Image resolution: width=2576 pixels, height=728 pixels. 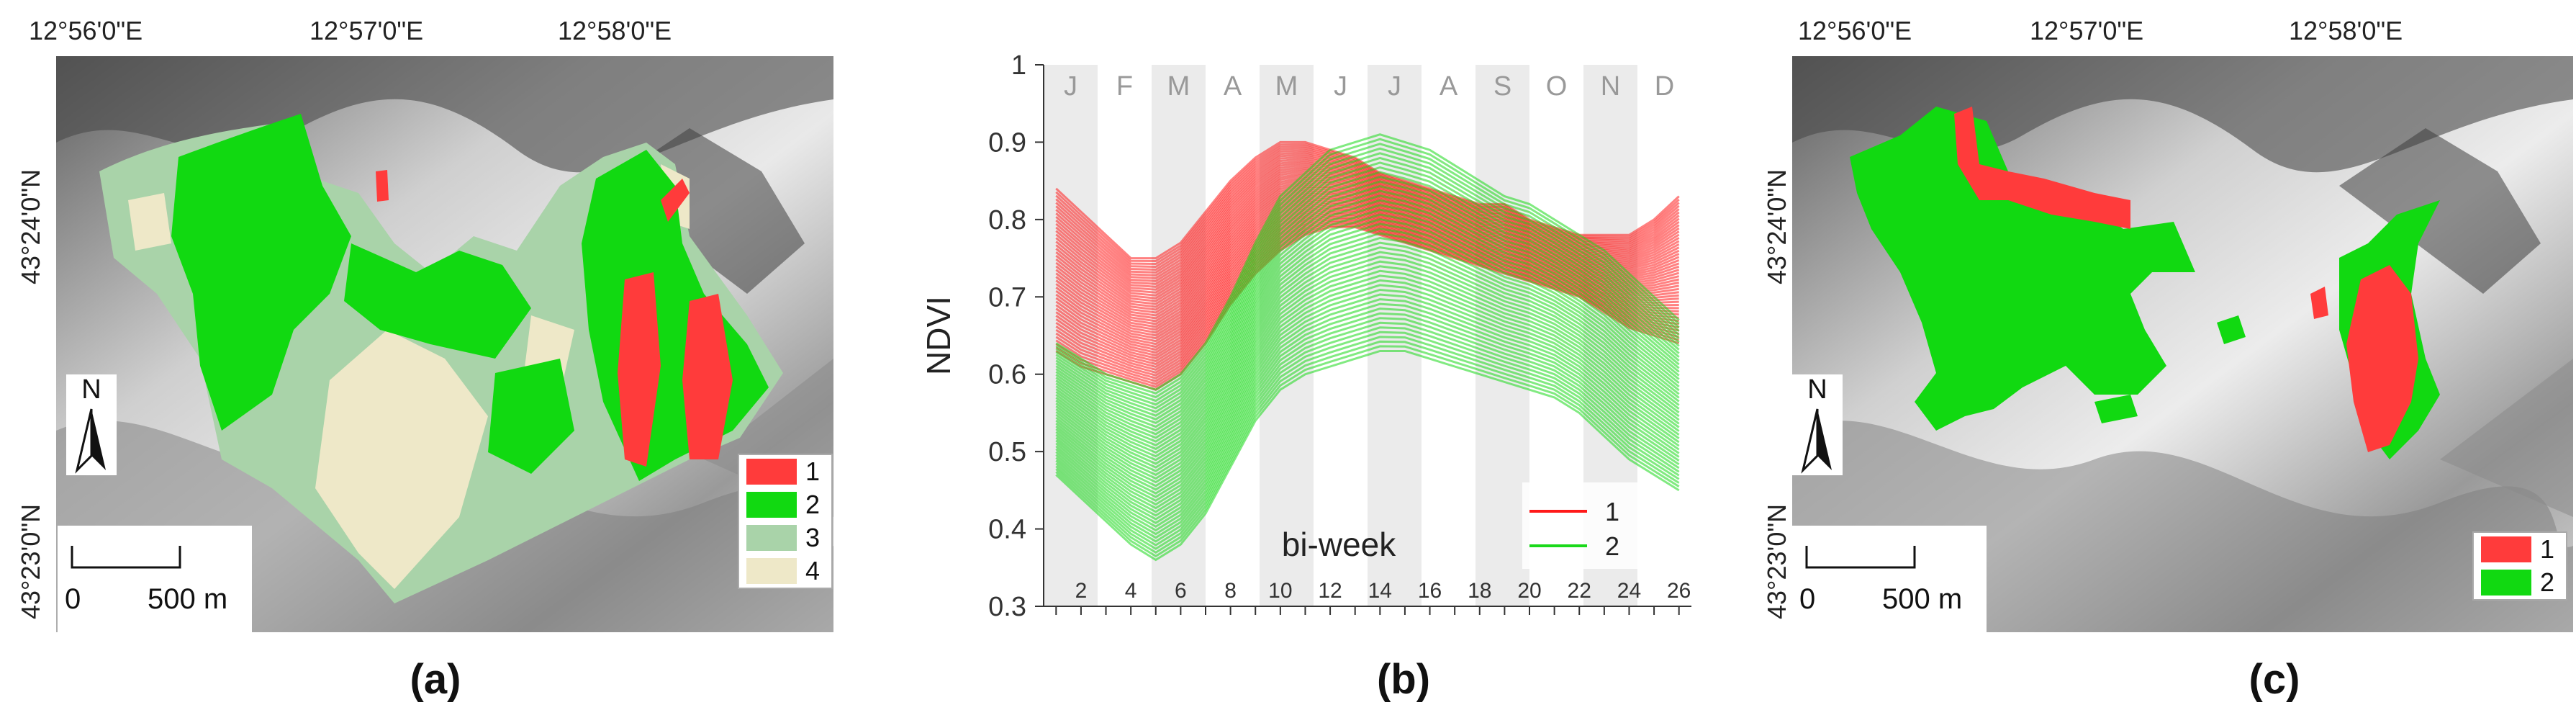 I want to click on x-tick-label: 12, so click(x=1330, y=591).